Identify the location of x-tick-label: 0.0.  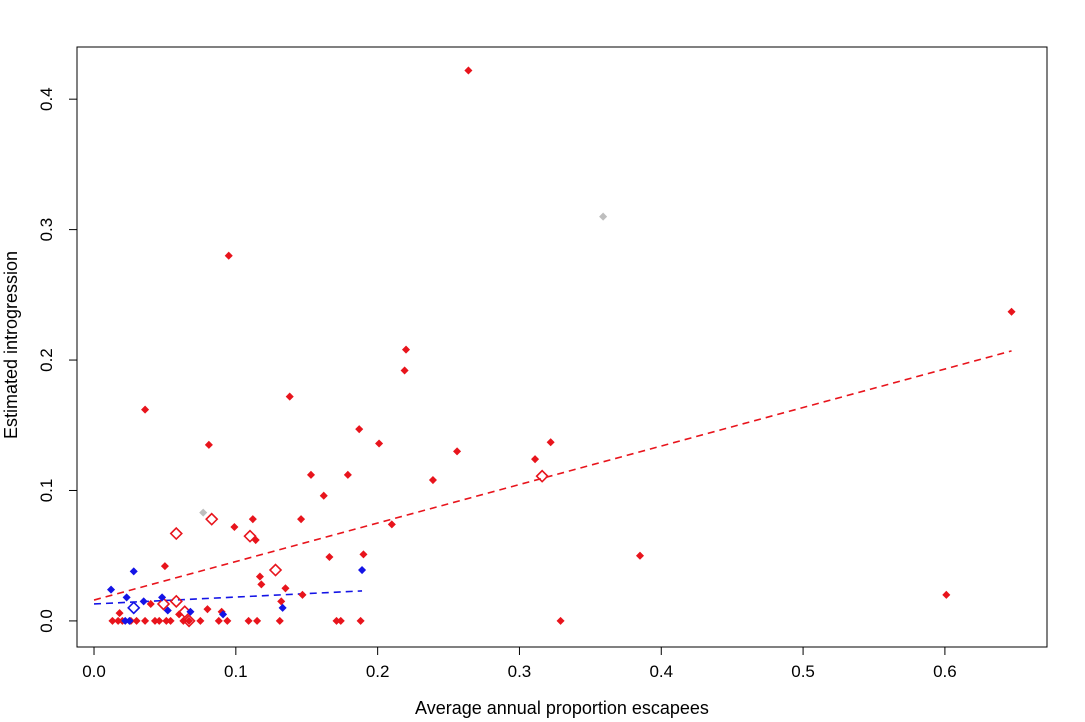
(94, 671).